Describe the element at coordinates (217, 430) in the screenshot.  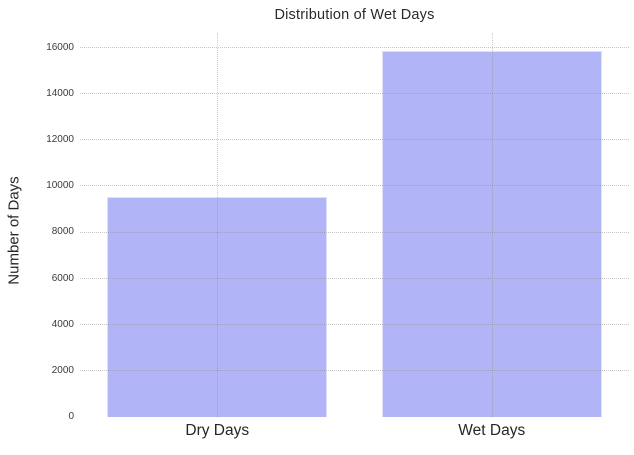
I see `x-tick-label: Dry Days` at that location.